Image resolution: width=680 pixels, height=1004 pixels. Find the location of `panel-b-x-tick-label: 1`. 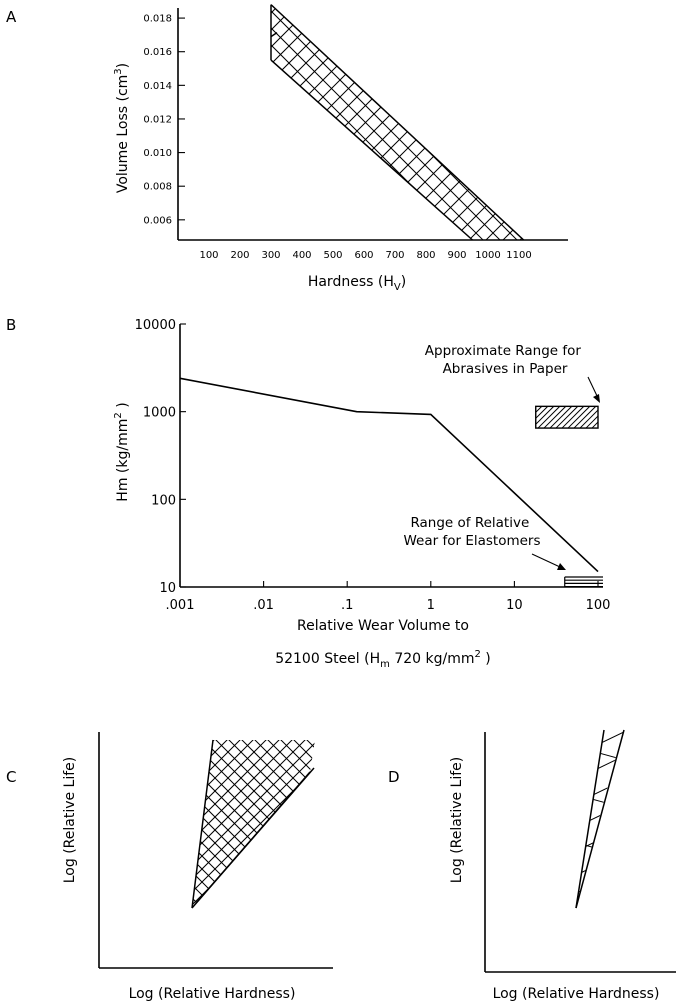

panel-b-x-tick-label: 1 is located at coordinates (431, 605).